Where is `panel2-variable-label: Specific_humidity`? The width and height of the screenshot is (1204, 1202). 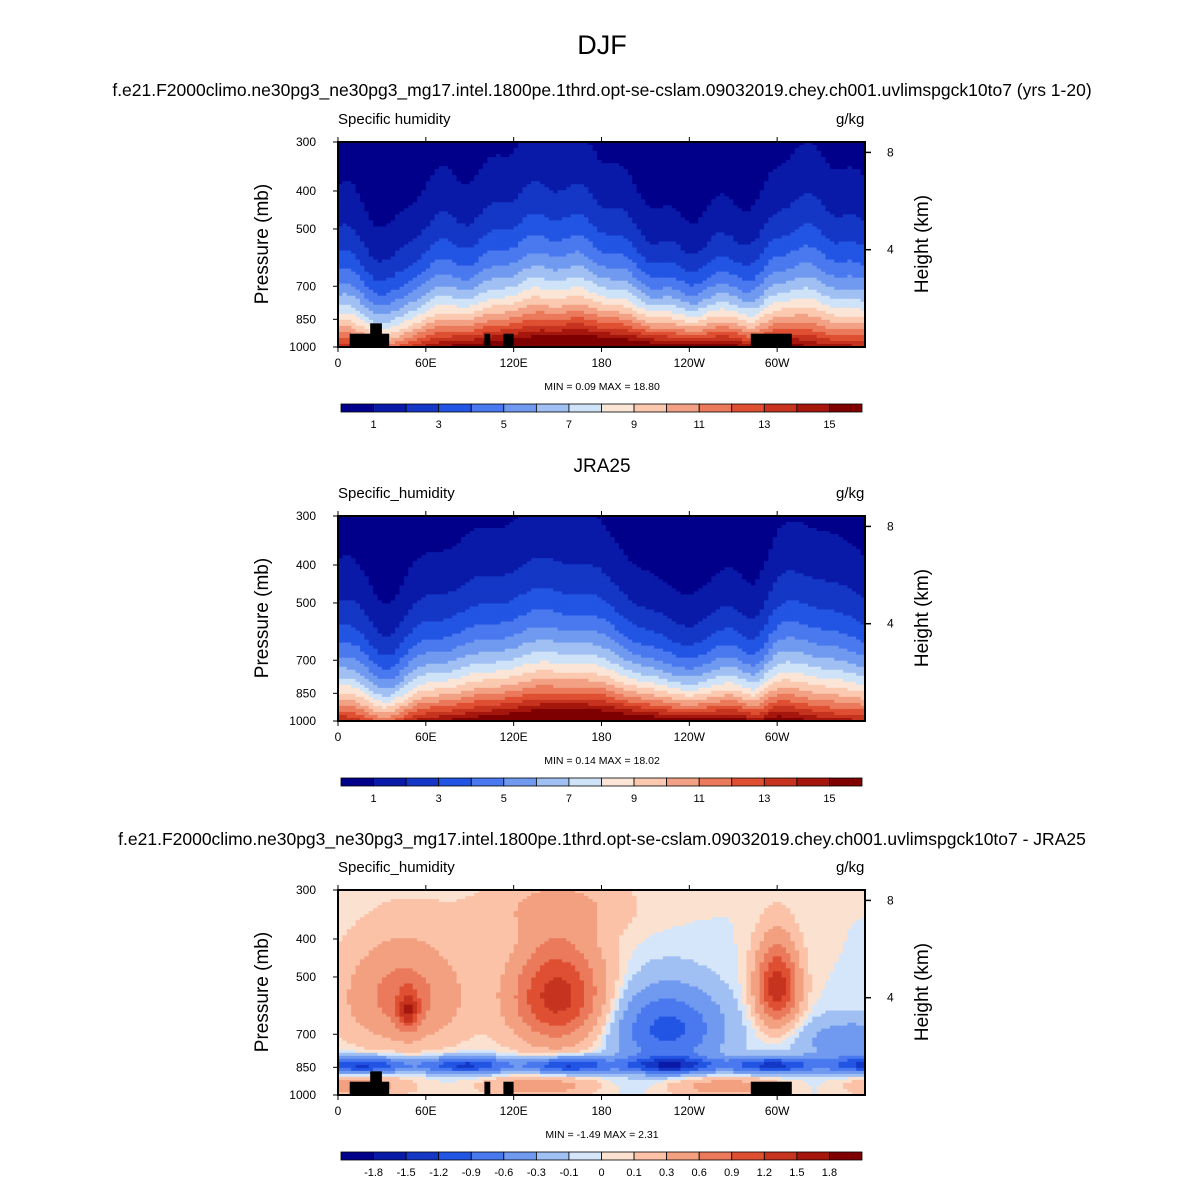 panel2-variable-label: Specific_humidity is located at coordinates (396, 493).